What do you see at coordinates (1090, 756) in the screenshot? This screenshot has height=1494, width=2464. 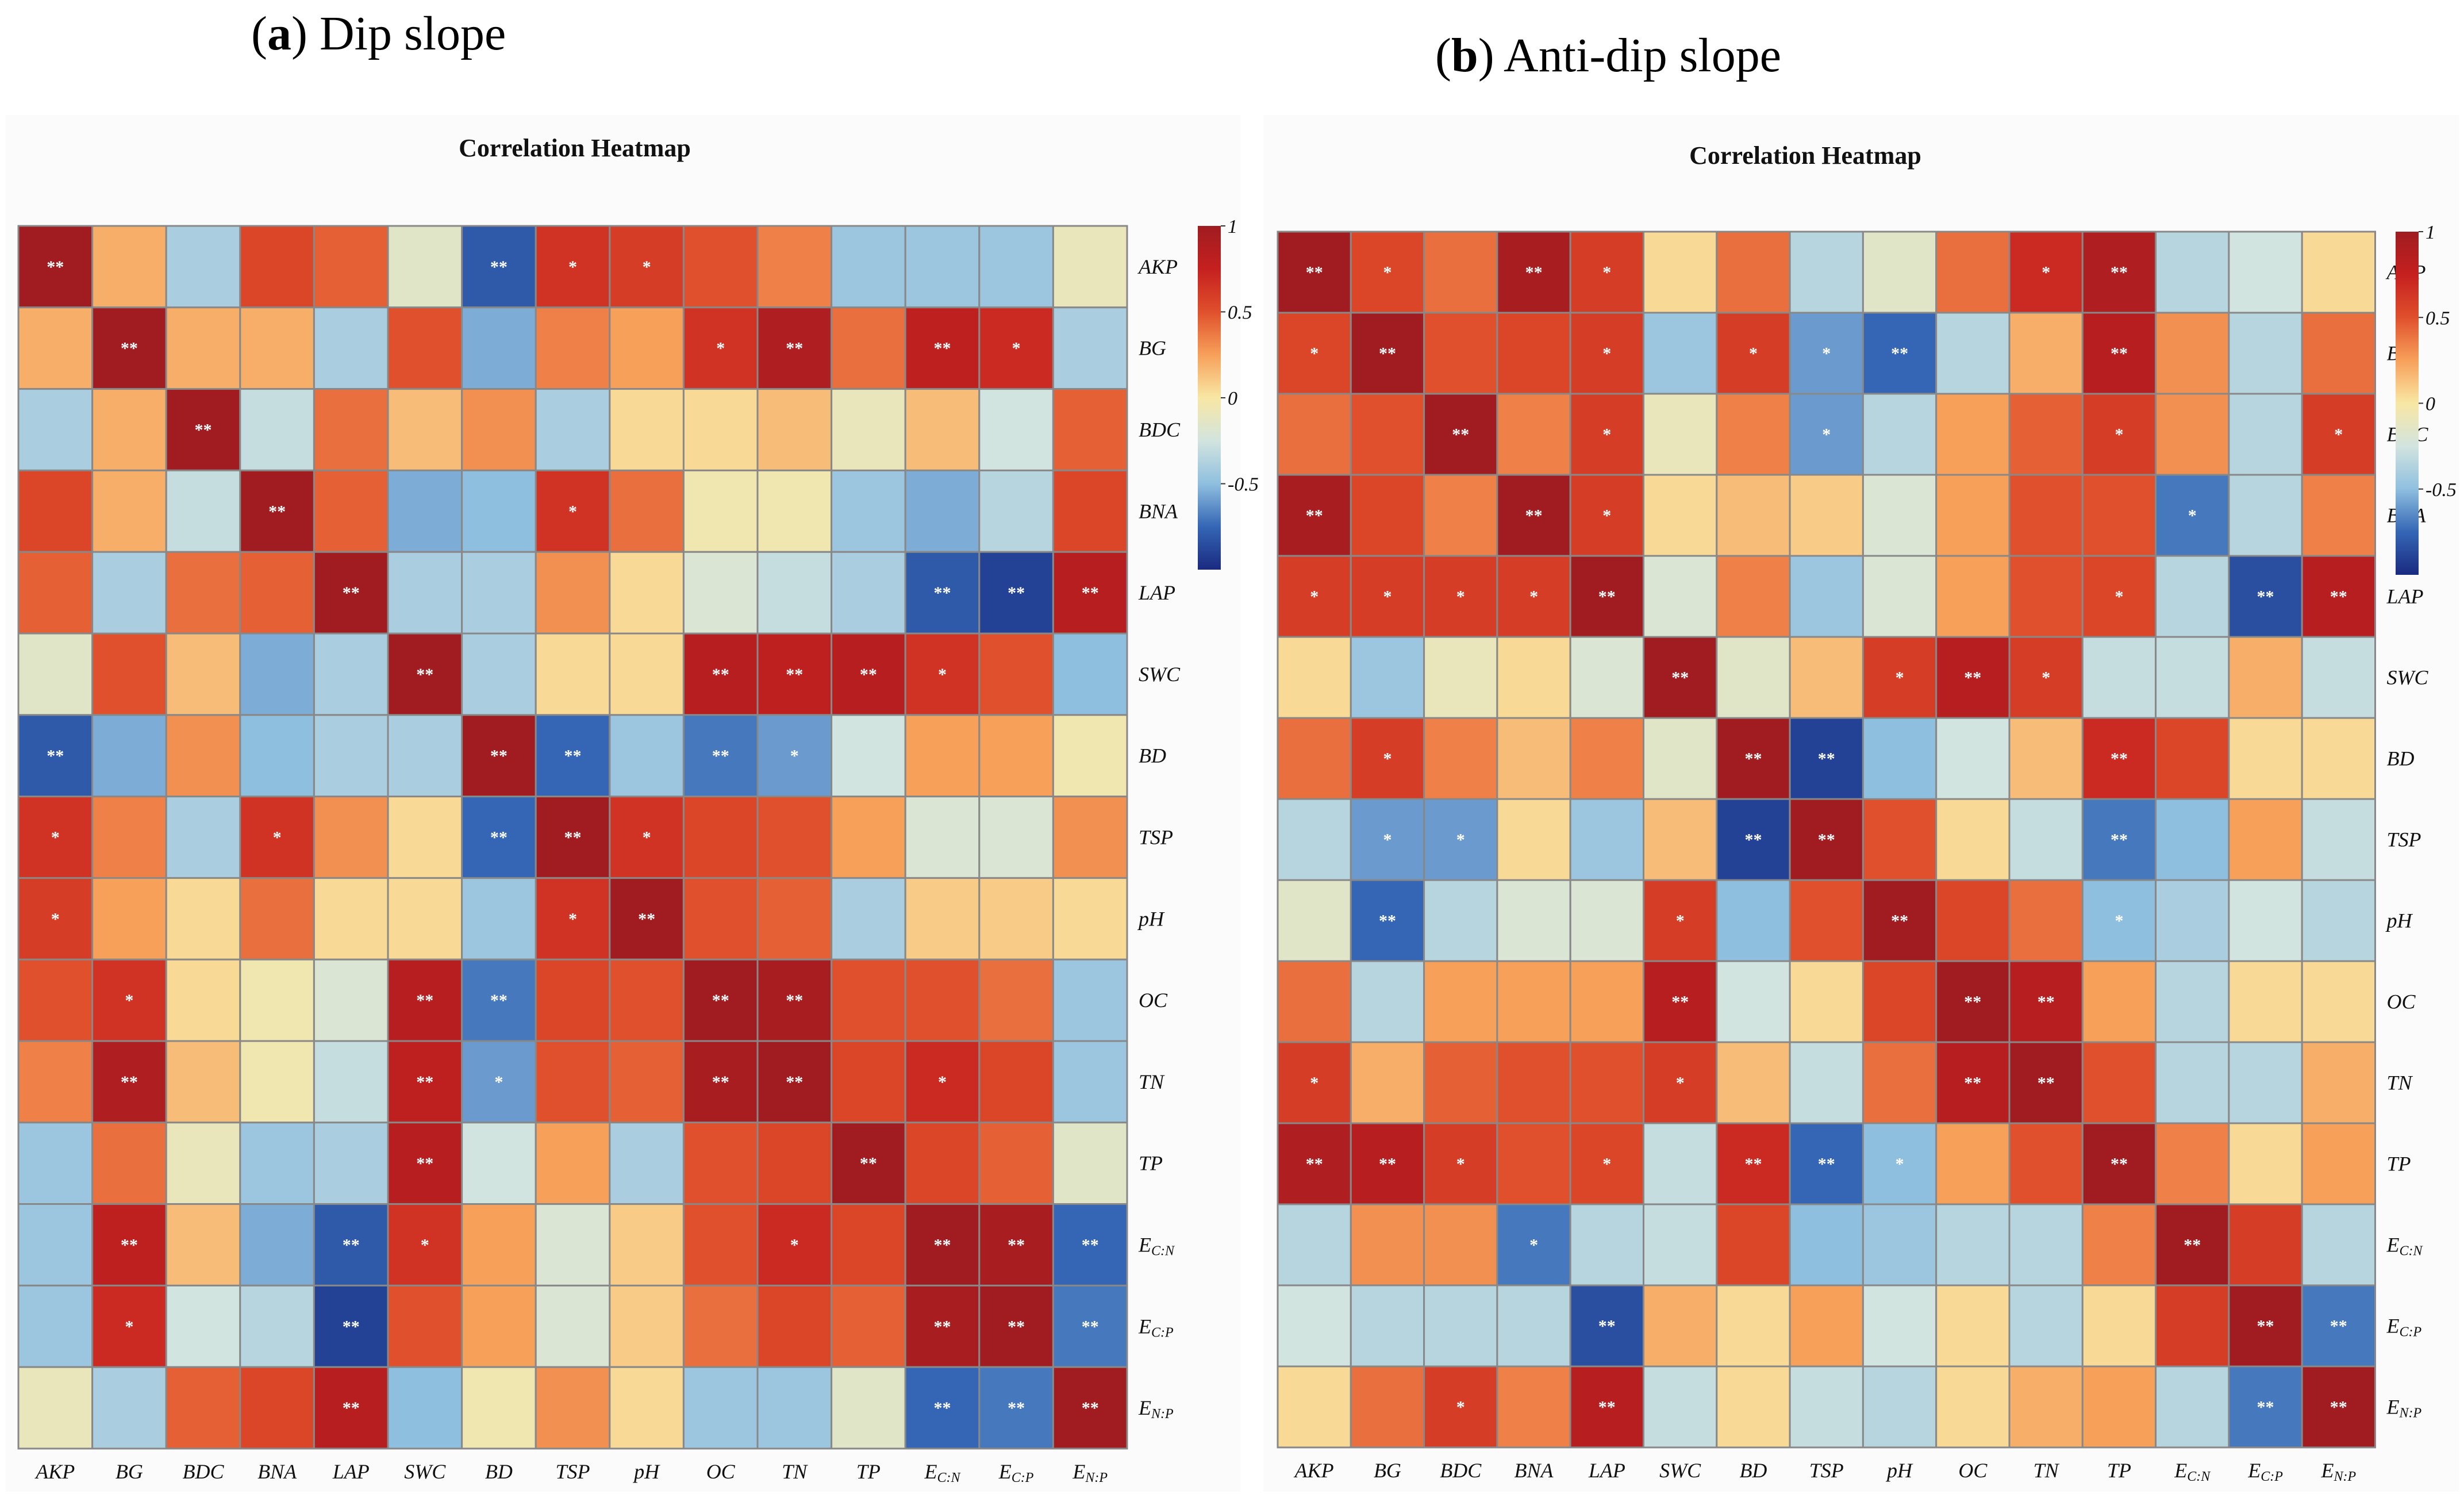 I see `heatmap-cell-dip-BD-ENP` at bounding box center [1090, 756].